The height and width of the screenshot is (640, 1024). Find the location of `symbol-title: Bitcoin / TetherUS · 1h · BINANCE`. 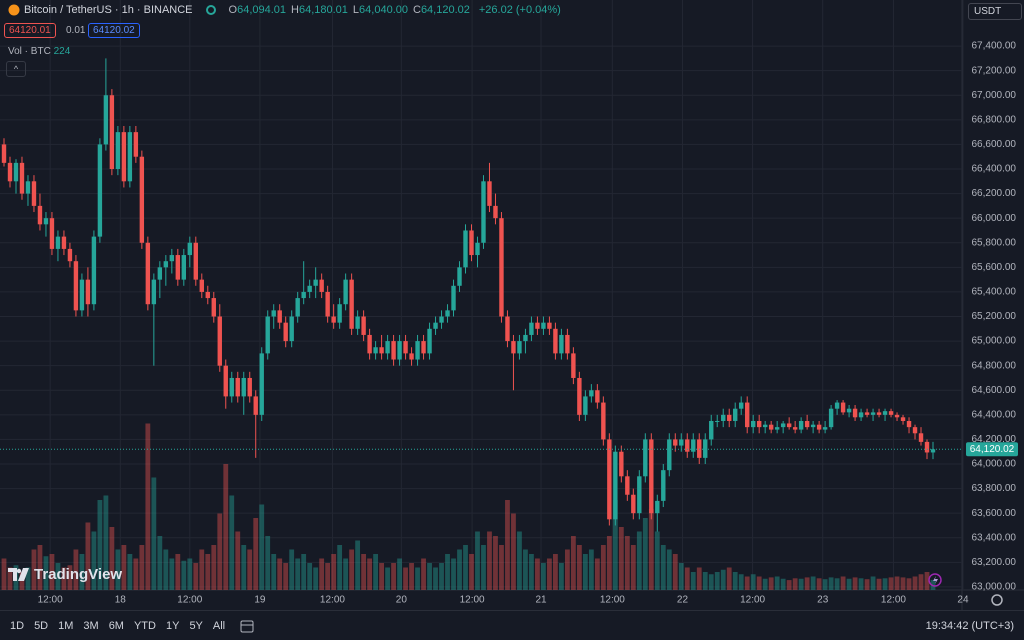

symbol-title: Bitcoin / TetherUS · 1h · BINANCE is located at coordinates (108, 10).